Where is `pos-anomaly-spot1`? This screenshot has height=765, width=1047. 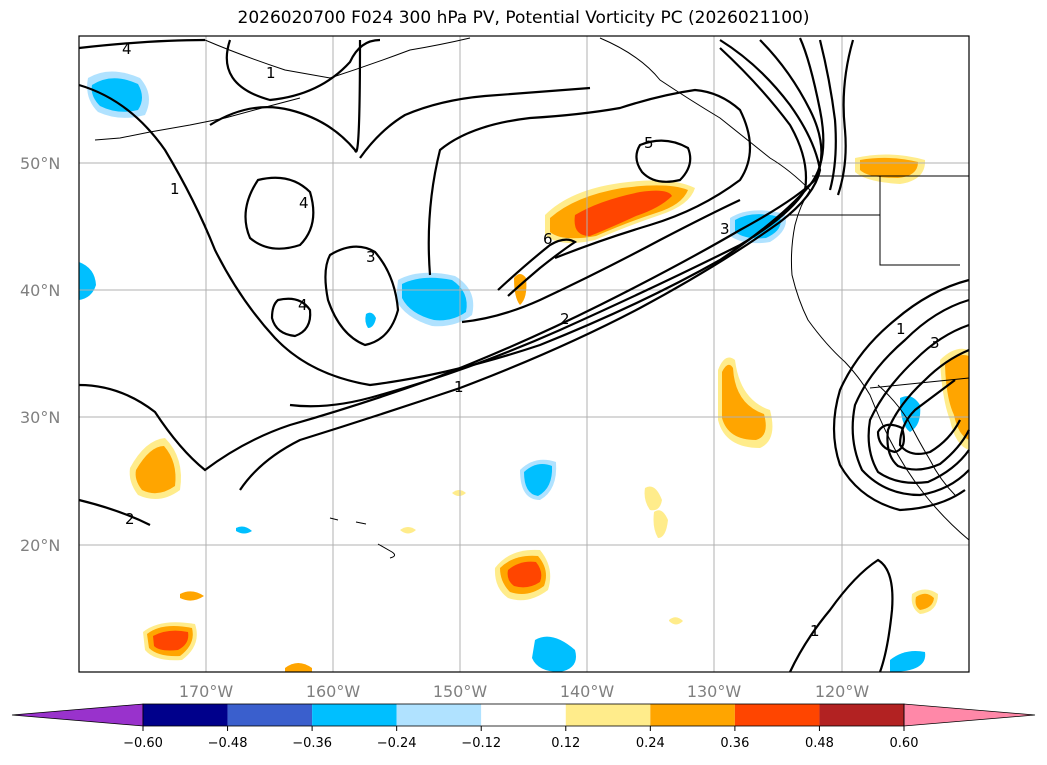
pos-anomaly-spot1 is located at coordinates (653, 498).